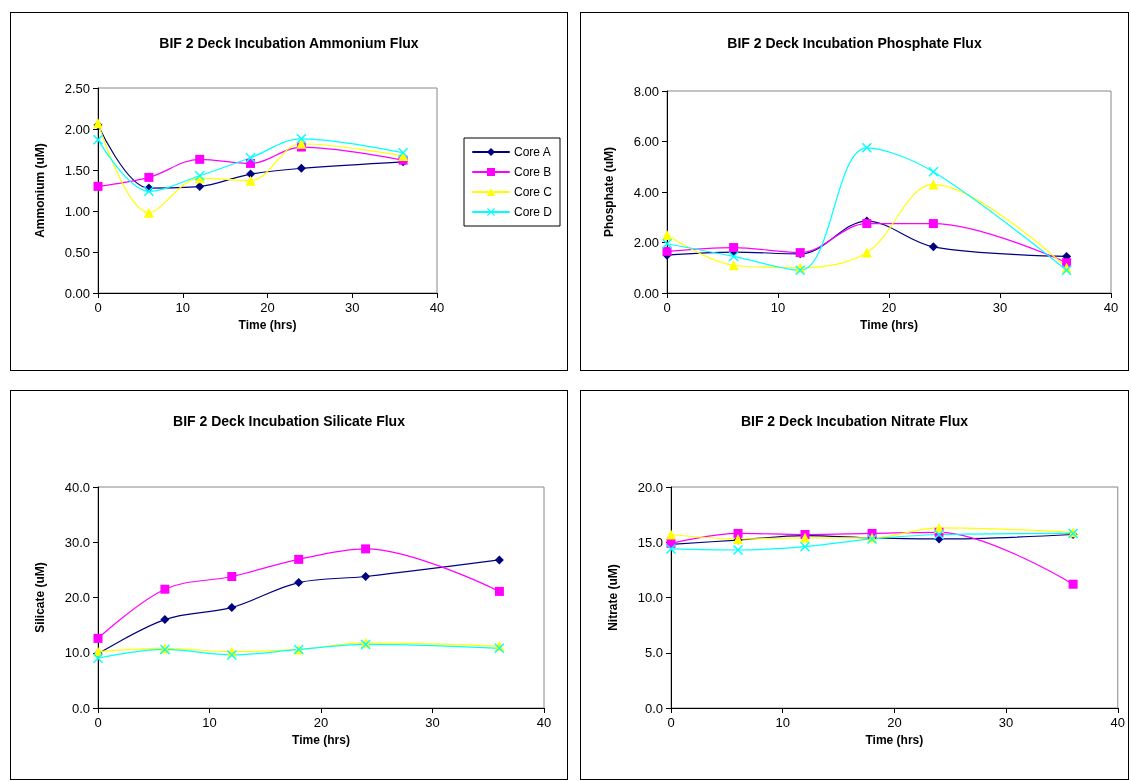 The width and height of the screenshot is (1131, 781). I want to click on y-axis-title: Phosphate (uM), so click(609, 192).